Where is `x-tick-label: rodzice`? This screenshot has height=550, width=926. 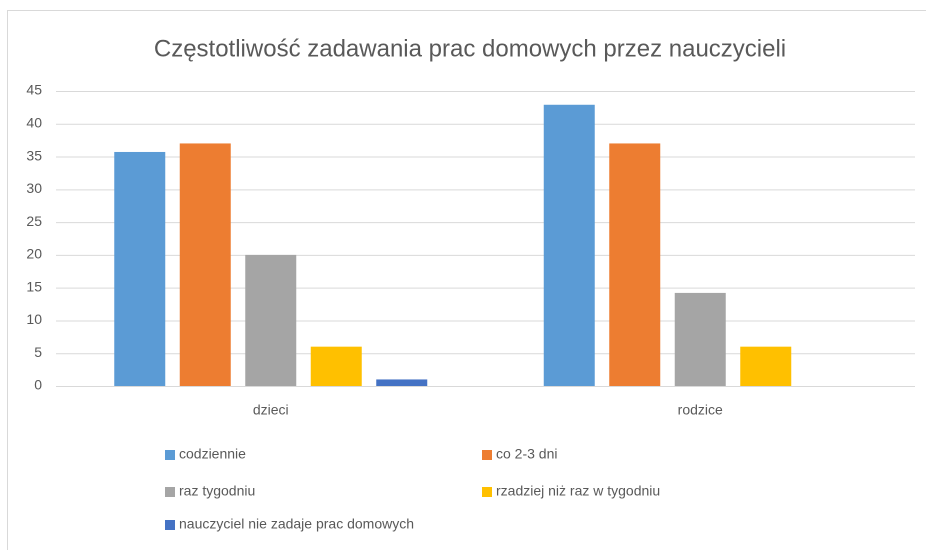 x-tick-label: rodzice is located at coordinates (700, 410).